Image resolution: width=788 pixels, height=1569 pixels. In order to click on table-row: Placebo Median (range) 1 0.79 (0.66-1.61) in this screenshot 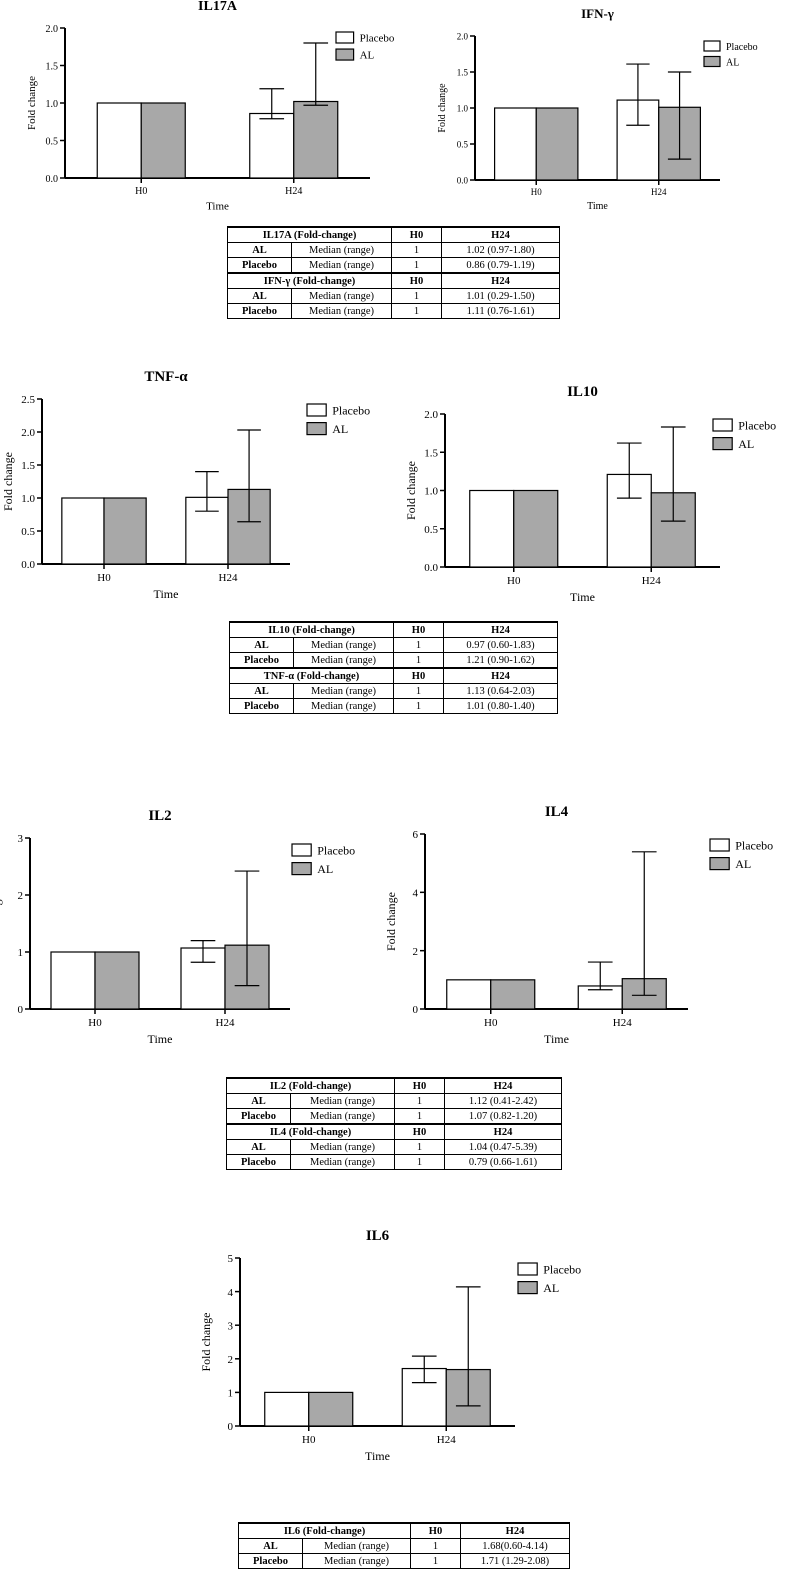, I will do `click(394, 1162)`.